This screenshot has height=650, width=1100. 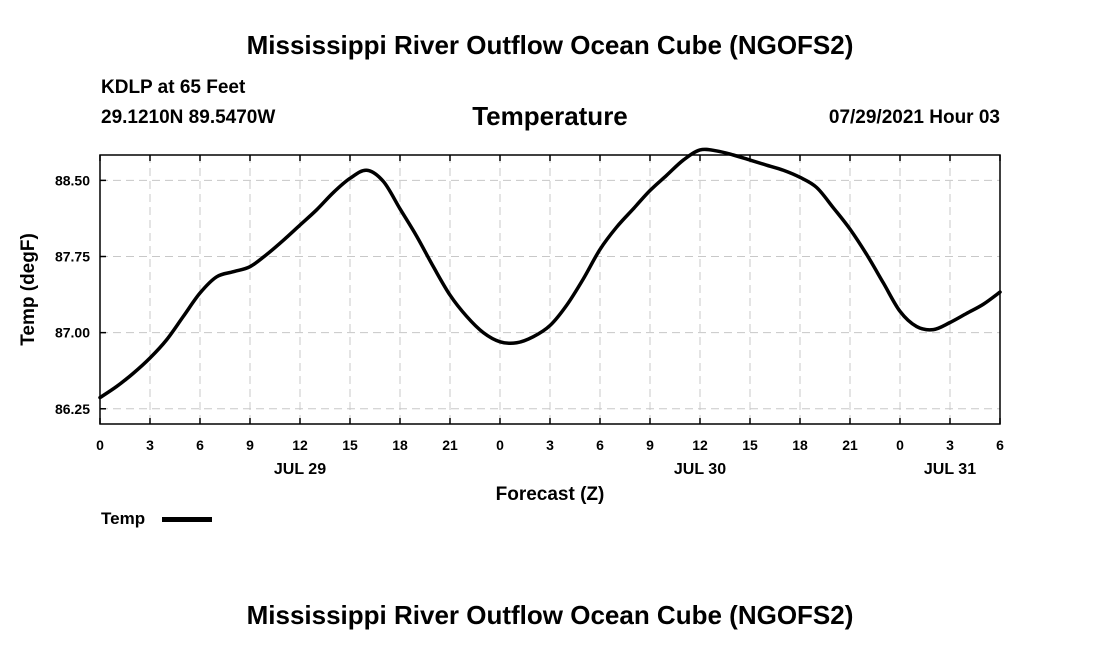 I want to click on forecast-datetime: 07/29/2021 Hour 03, so click(x=914, y=117).